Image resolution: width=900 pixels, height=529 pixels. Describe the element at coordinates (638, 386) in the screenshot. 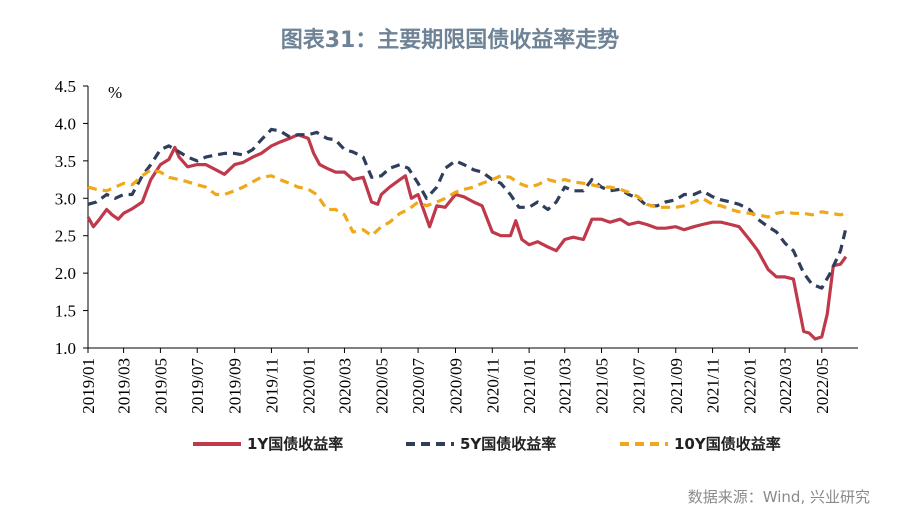

I see `x-tick-label: 2021/07` at that location.